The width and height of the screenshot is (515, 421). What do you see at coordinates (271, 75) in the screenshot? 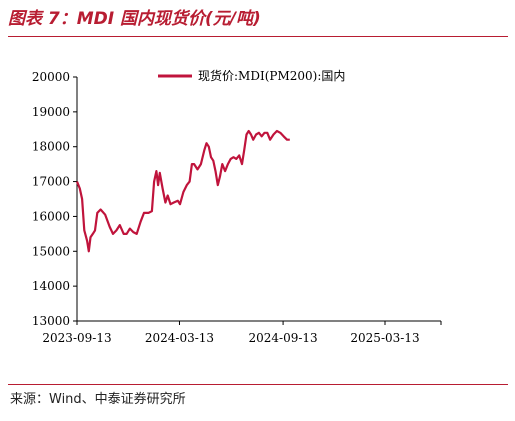
I see `legend-label: 现货价:MDI(PM200):国内` at bounding box center [271, 75].